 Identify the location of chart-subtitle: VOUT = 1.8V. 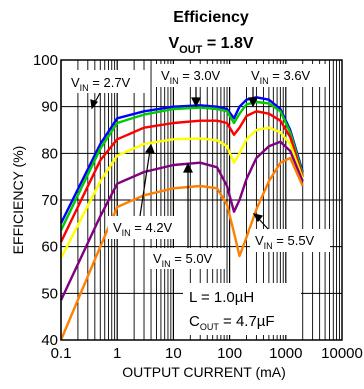
(210, 45).